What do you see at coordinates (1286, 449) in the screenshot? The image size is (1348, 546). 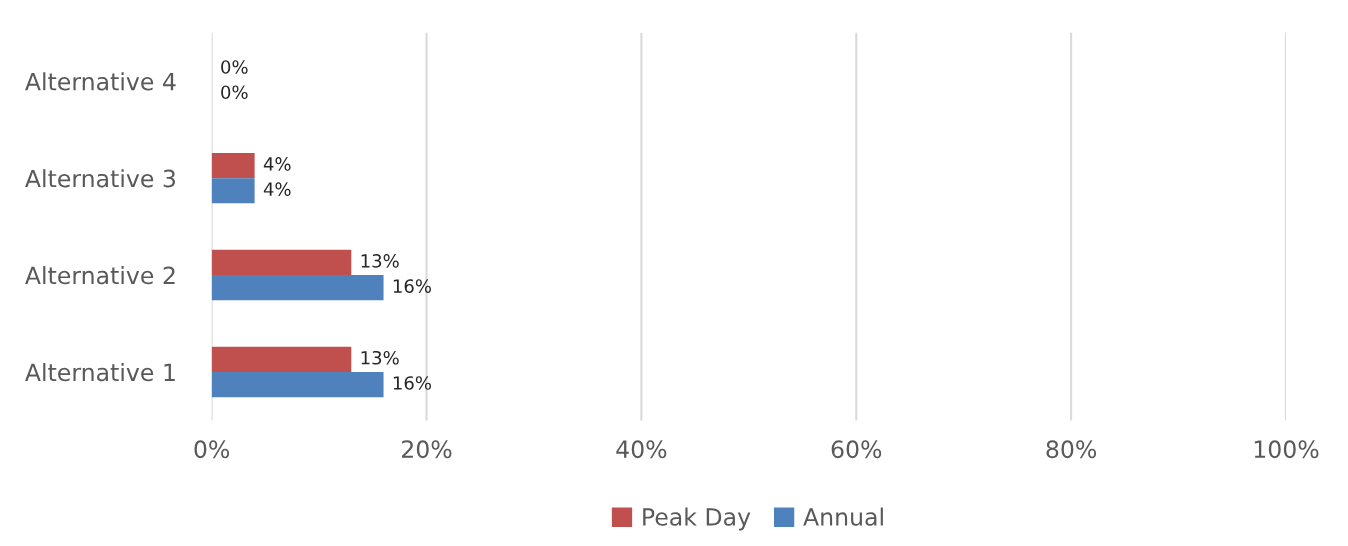 I see `x-tick-label: 100%` at bounding box center [1286, 449].